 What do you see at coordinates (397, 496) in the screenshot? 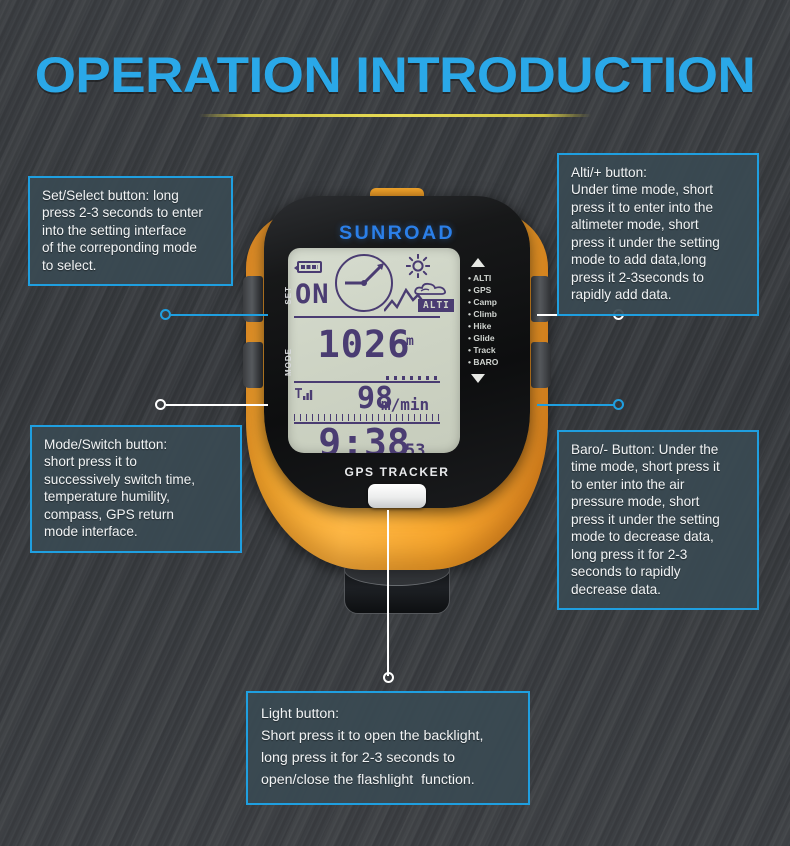
I see `light-button` at bounding box center [397, 496].